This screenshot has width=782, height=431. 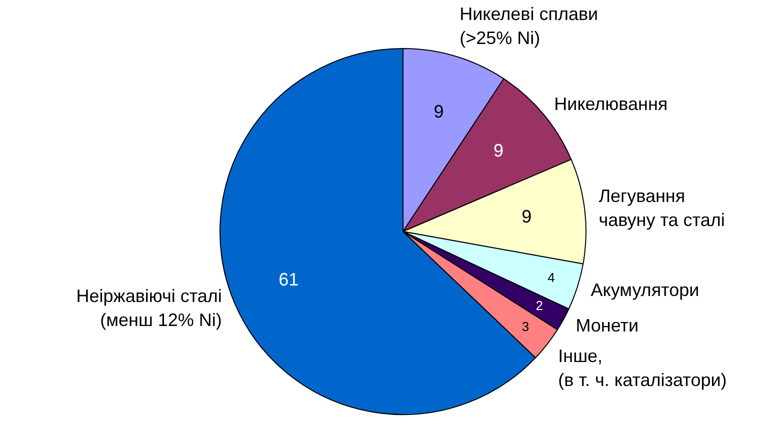 What do you see at coordinates (526, 326) in the screenshot?
I see `data-label: 3` at bounding box center [526, 326].